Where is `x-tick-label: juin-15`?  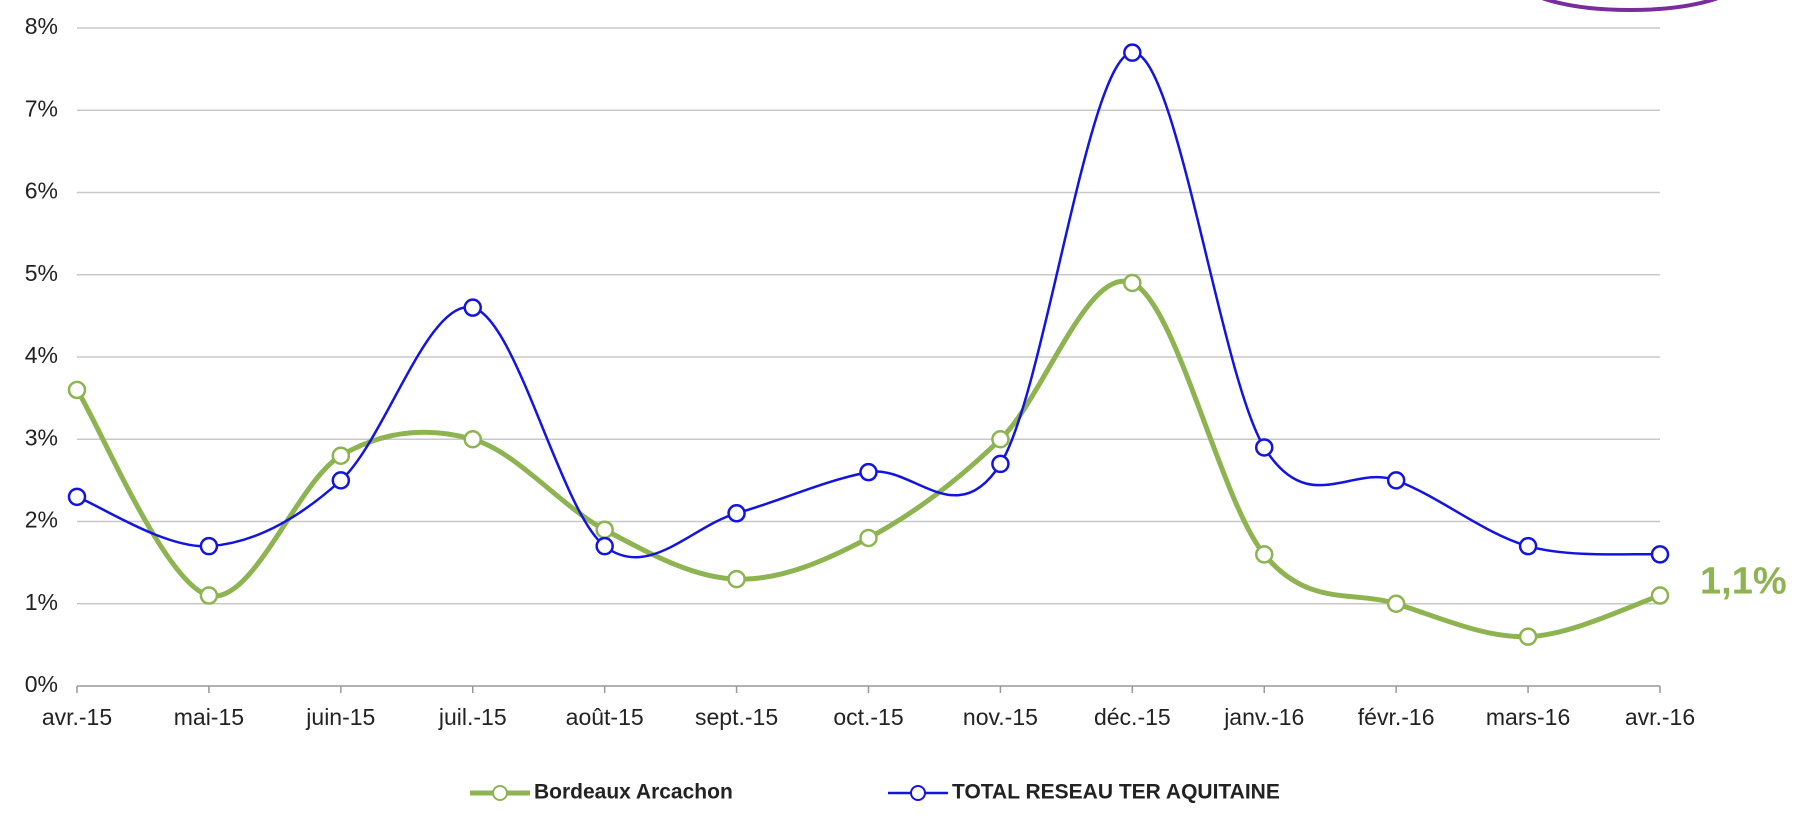
x-tick-label: juin-15 is located at coordinates (340, 717).